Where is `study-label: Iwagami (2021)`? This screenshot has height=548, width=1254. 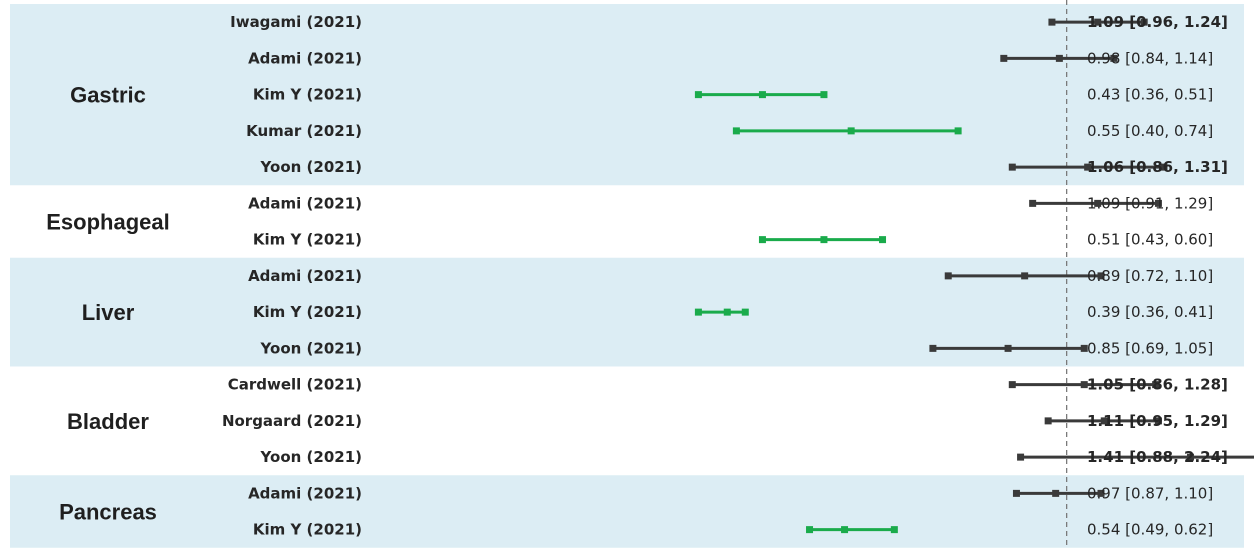
study-label: Iwagami (2021) is located at coordinates (296, 22).